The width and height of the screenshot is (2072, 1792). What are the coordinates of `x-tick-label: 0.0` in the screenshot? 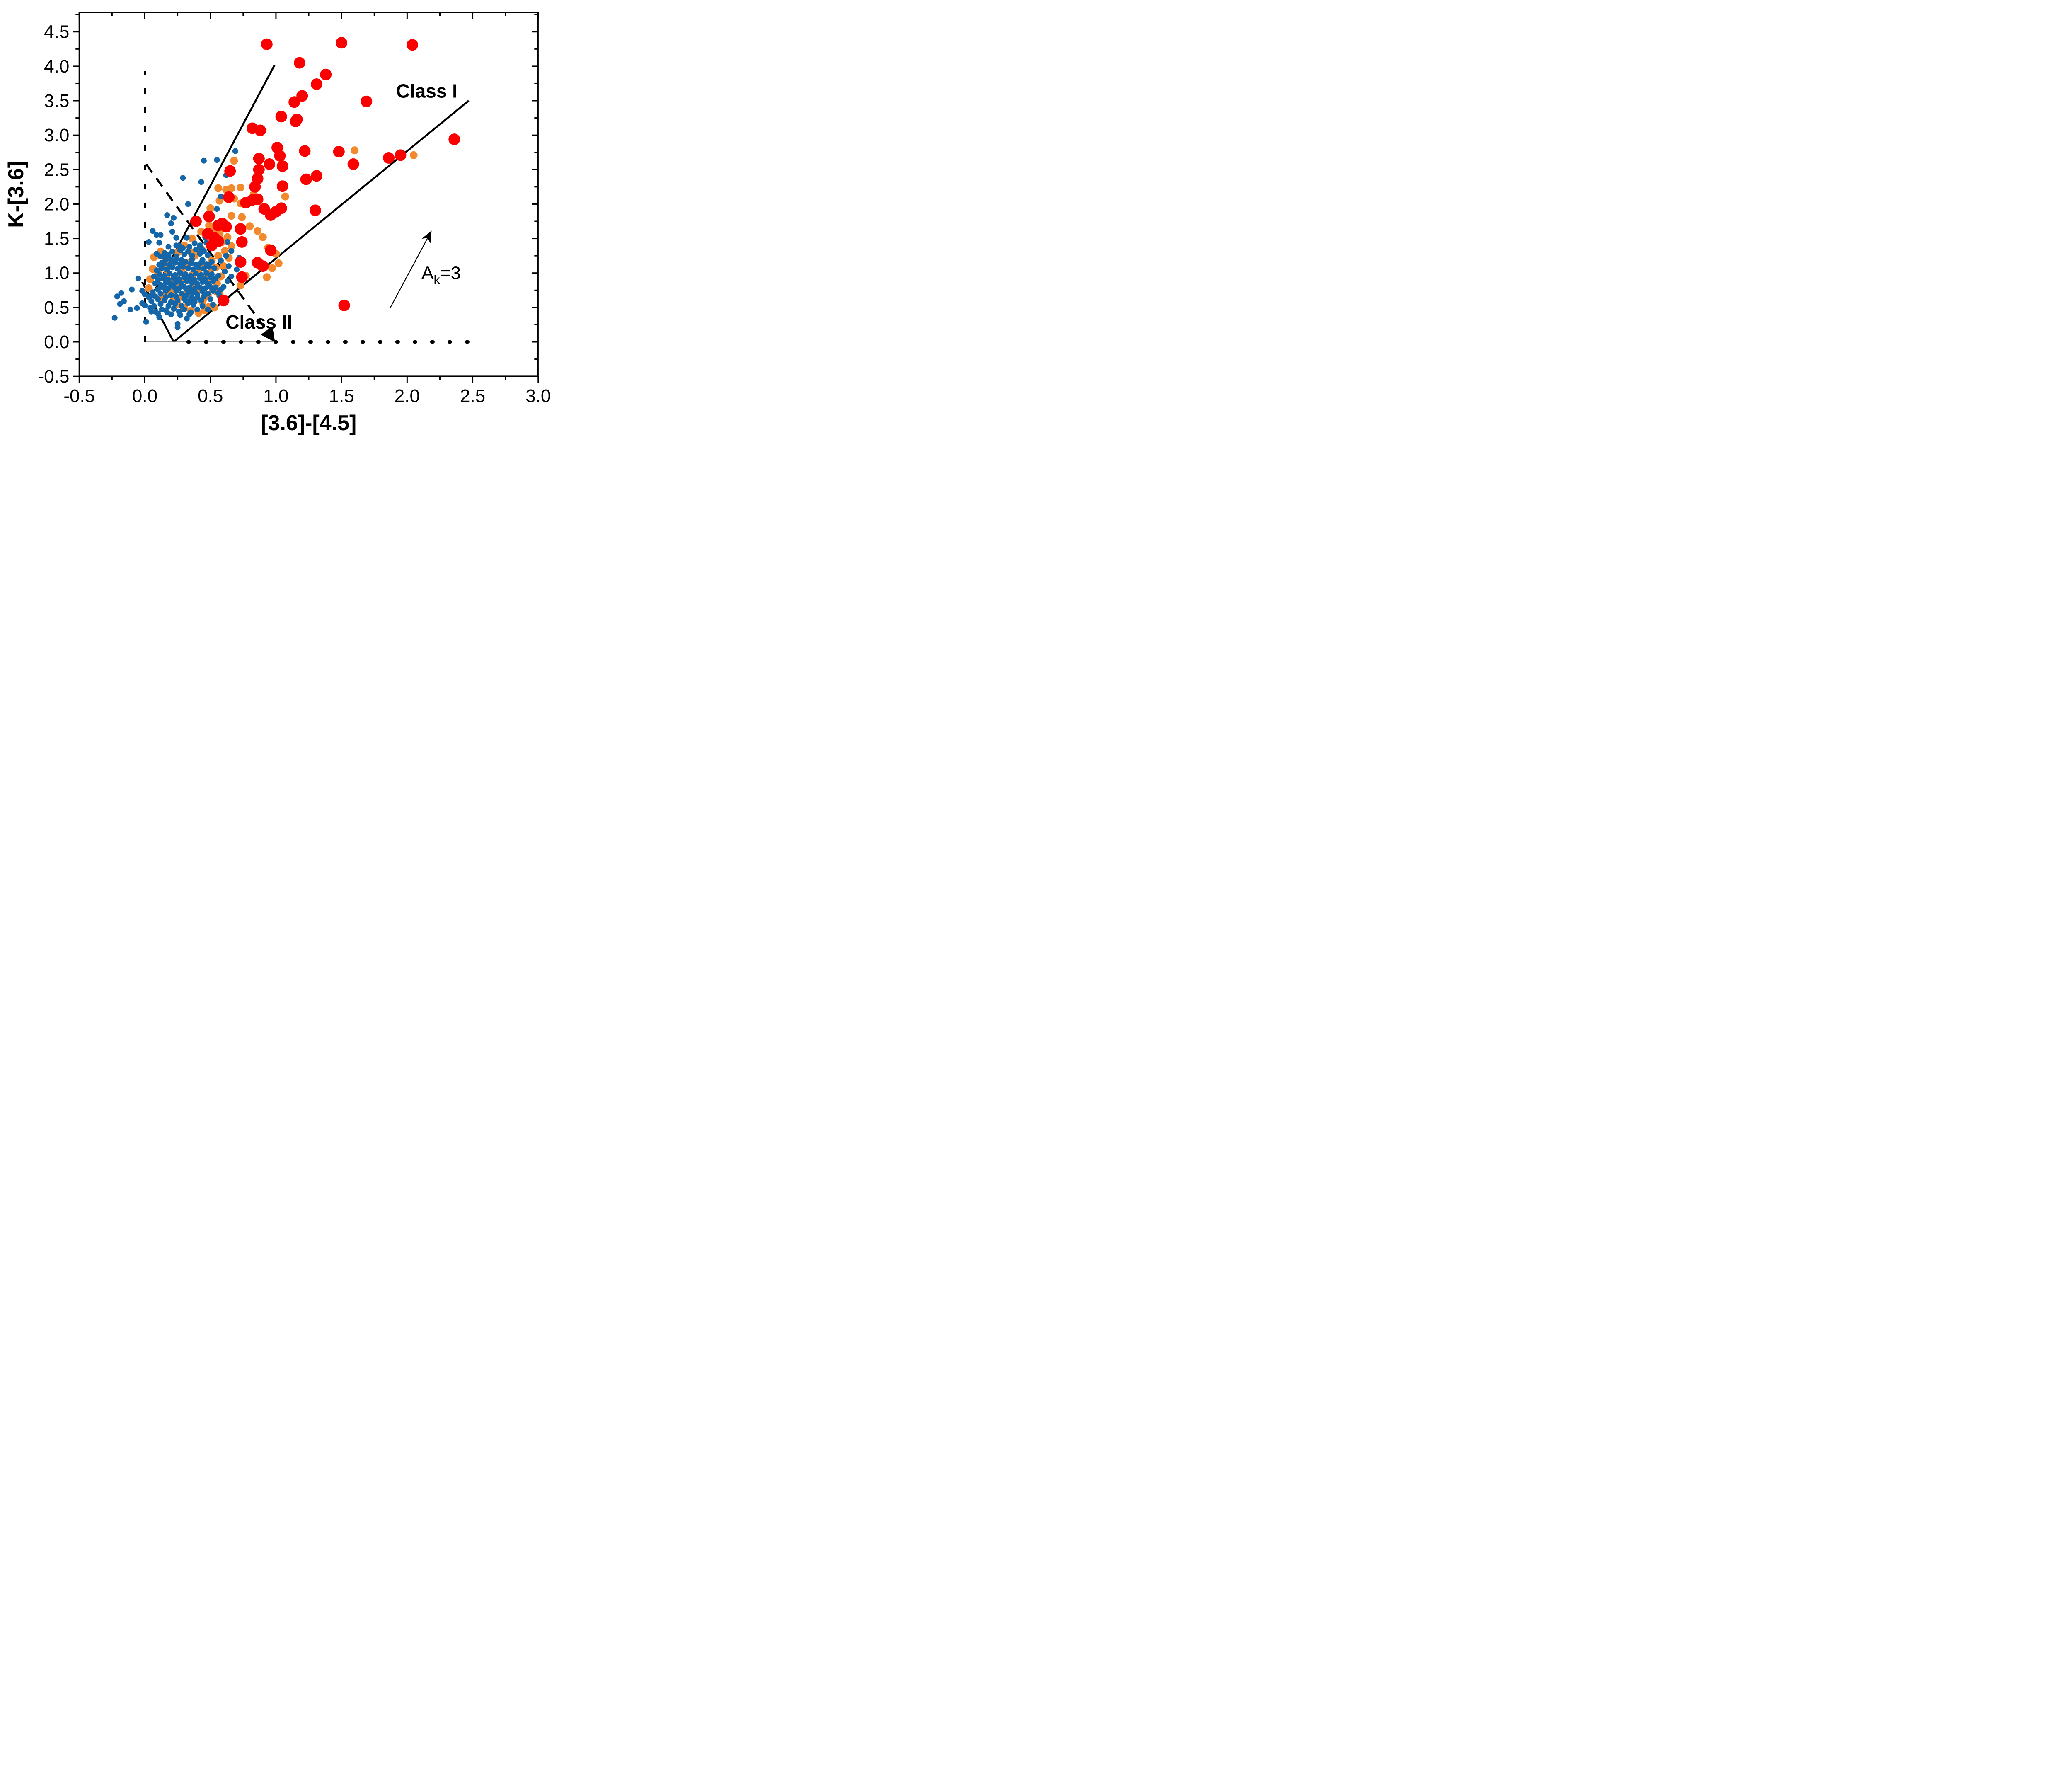 It's located at (144, 396).